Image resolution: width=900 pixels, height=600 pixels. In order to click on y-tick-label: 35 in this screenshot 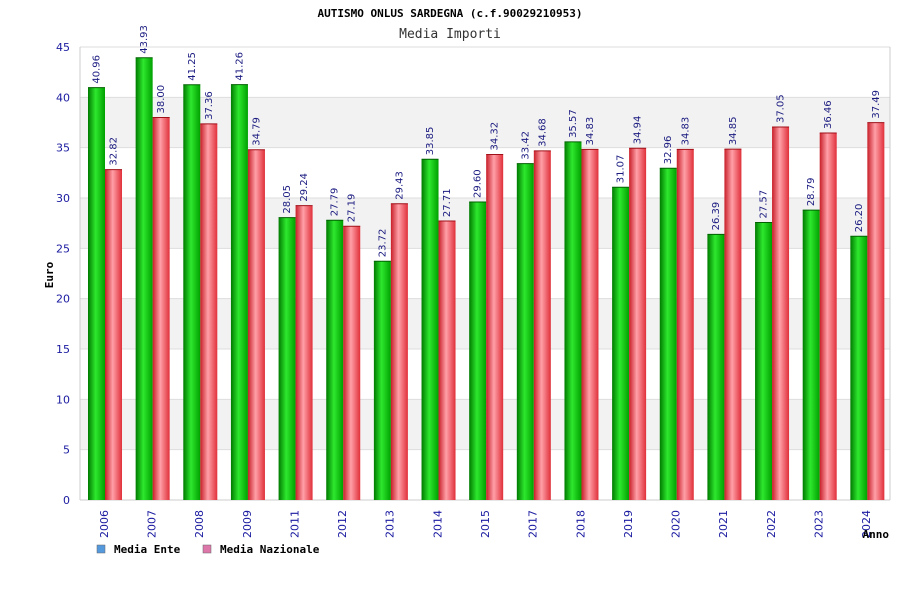, I will do `click(63, 148)`.